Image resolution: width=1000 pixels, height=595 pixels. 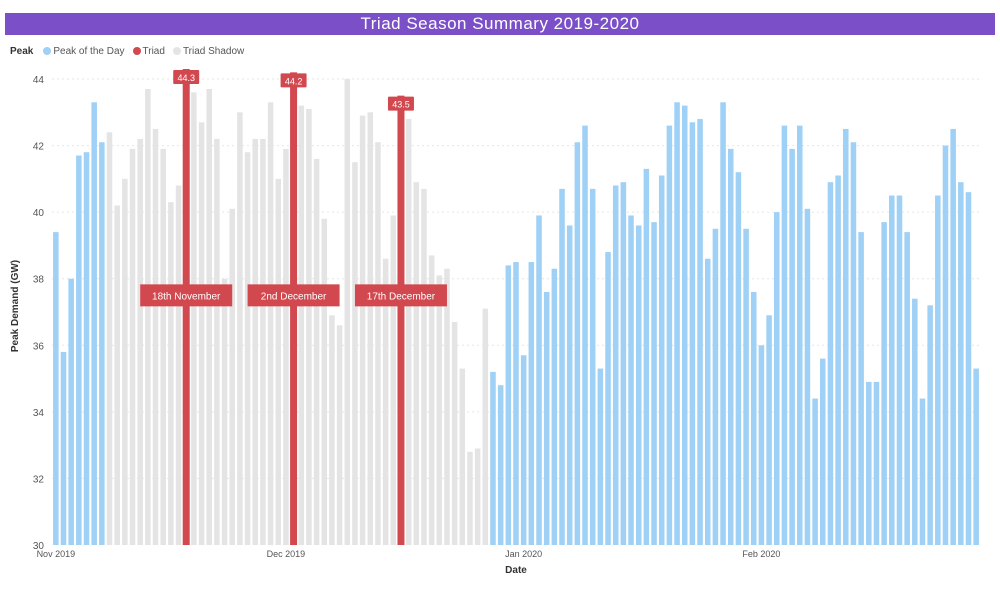 I want to click on legend-item-peak: Peak of the Day, so click(x=84, y=51).